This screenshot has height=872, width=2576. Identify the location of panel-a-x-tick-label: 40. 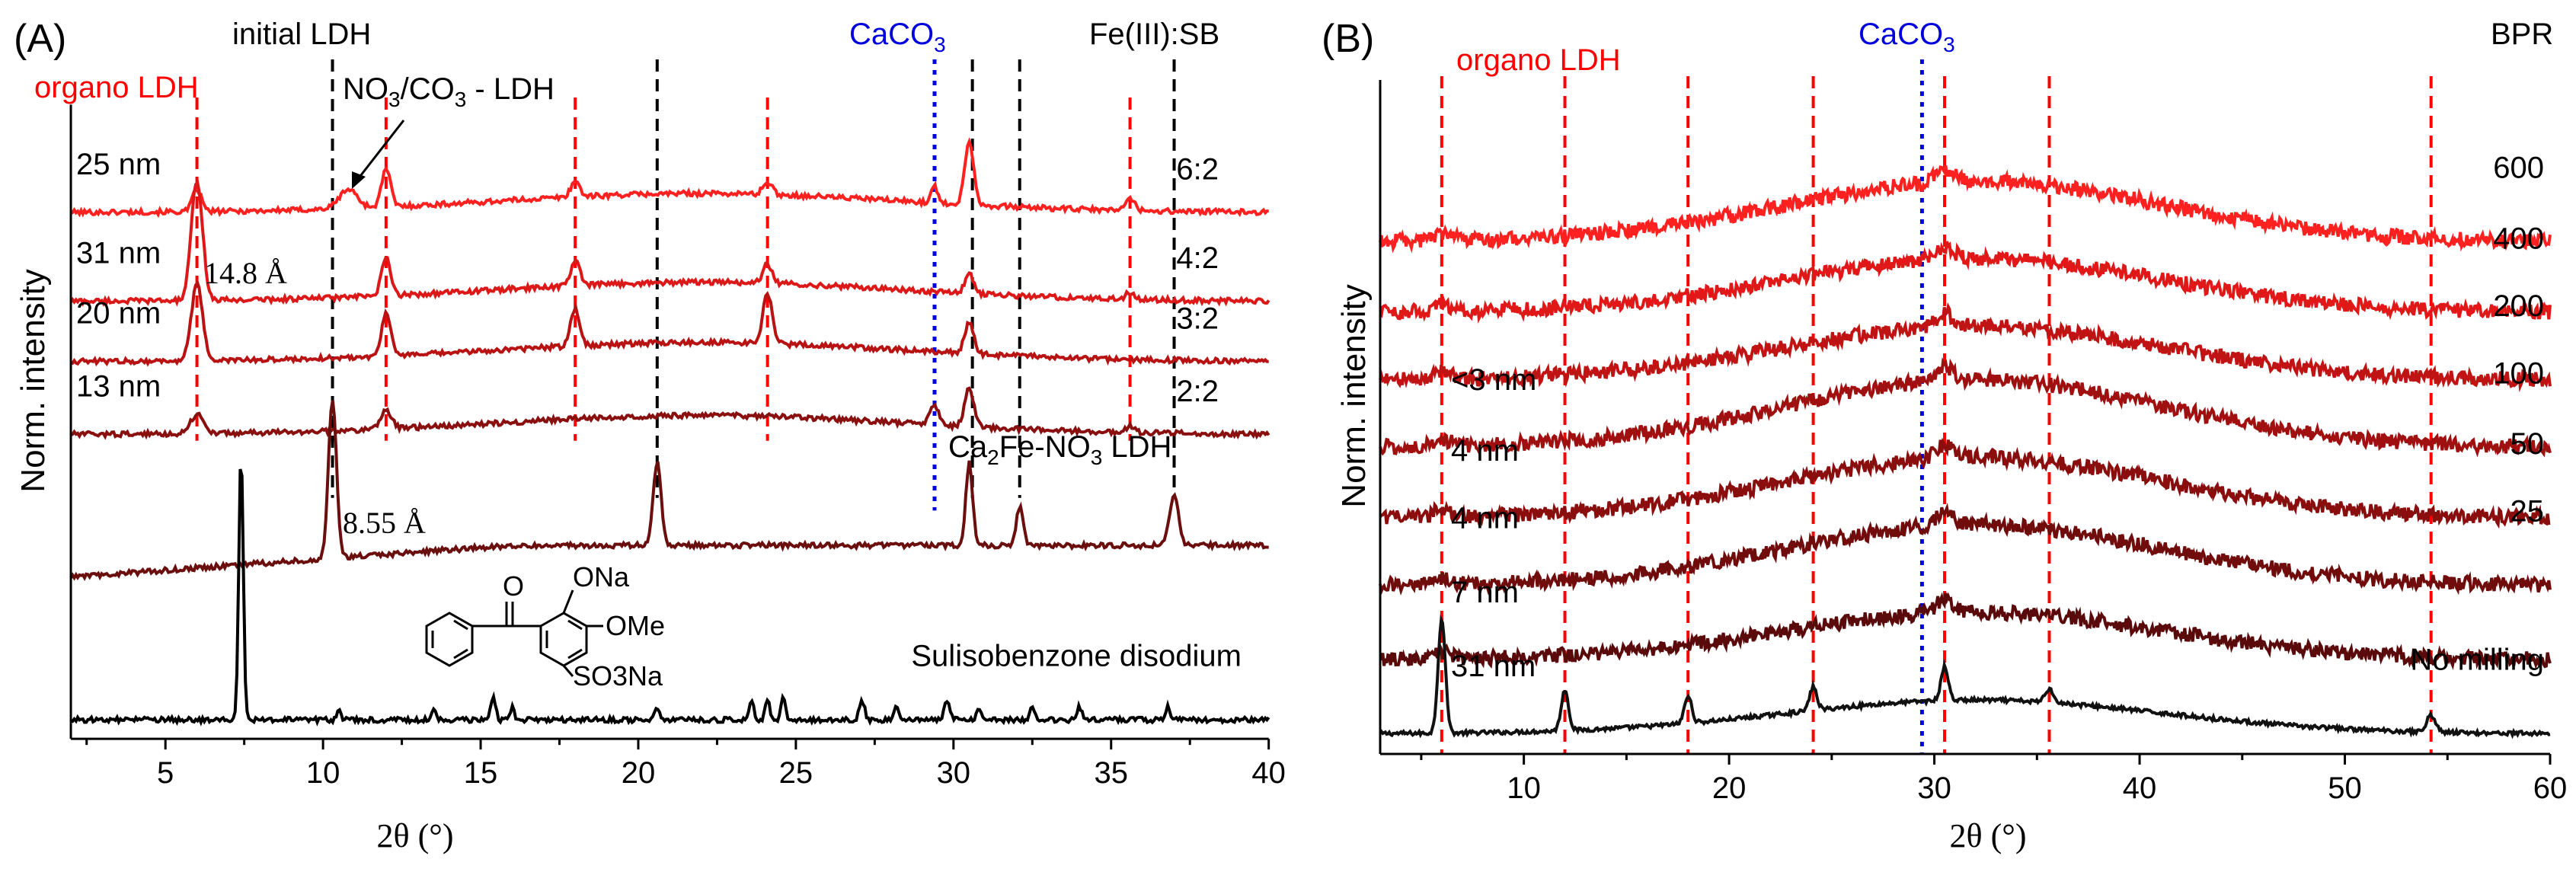
(1269, 773).